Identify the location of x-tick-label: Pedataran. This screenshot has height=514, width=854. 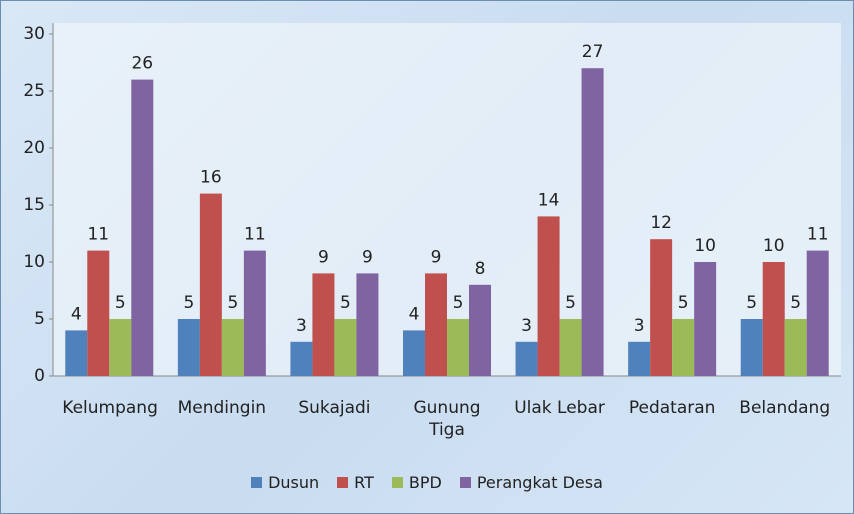
(672, 408).